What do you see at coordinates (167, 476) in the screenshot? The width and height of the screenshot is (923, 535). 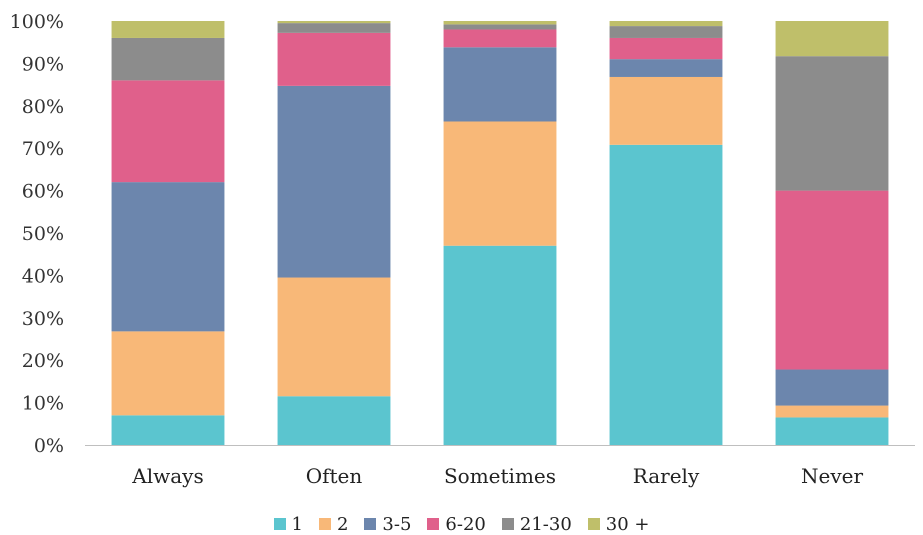 I see `x-category-label: Always` at bounding box center [167, 476].